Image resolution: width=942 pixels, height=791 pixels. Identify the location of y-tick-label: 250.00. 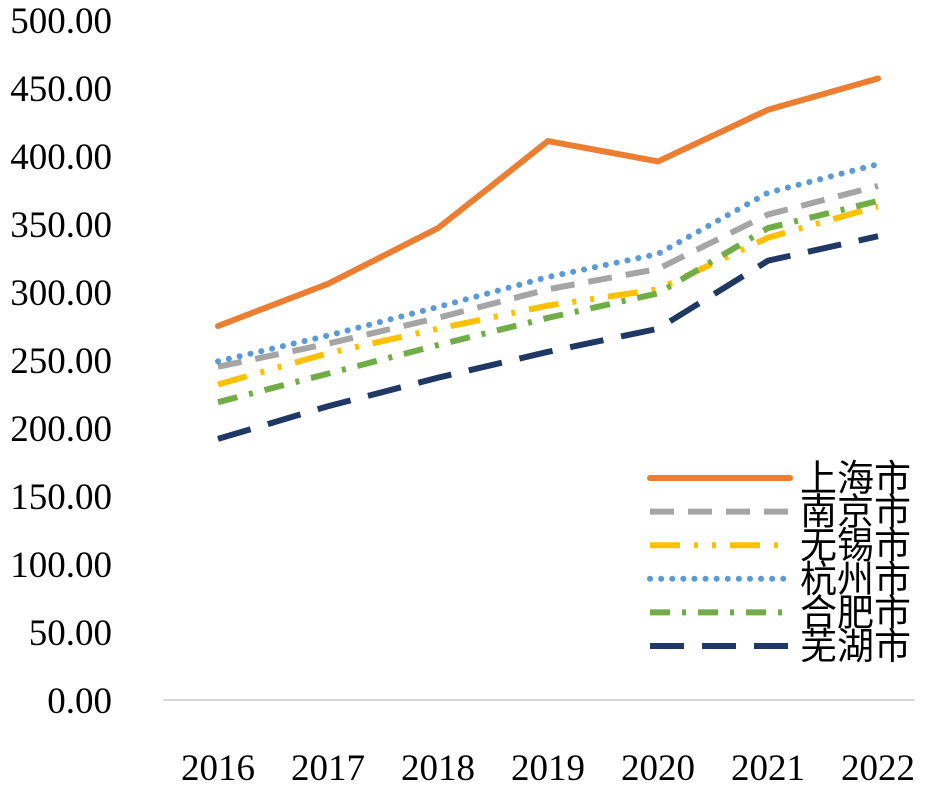
(61, 361).